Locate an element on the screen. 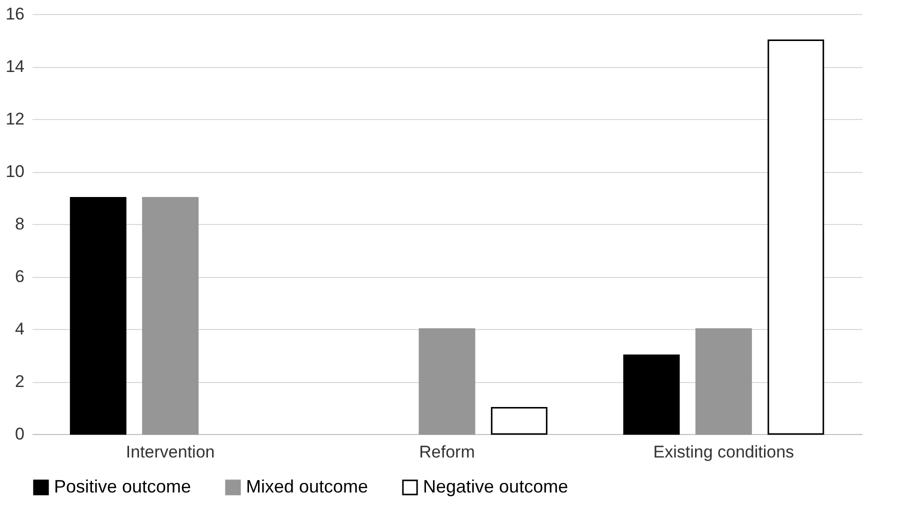 The height and width of the screenshot is (530, 900). y-tick-label: 2 is located at coordinates (19, 381).